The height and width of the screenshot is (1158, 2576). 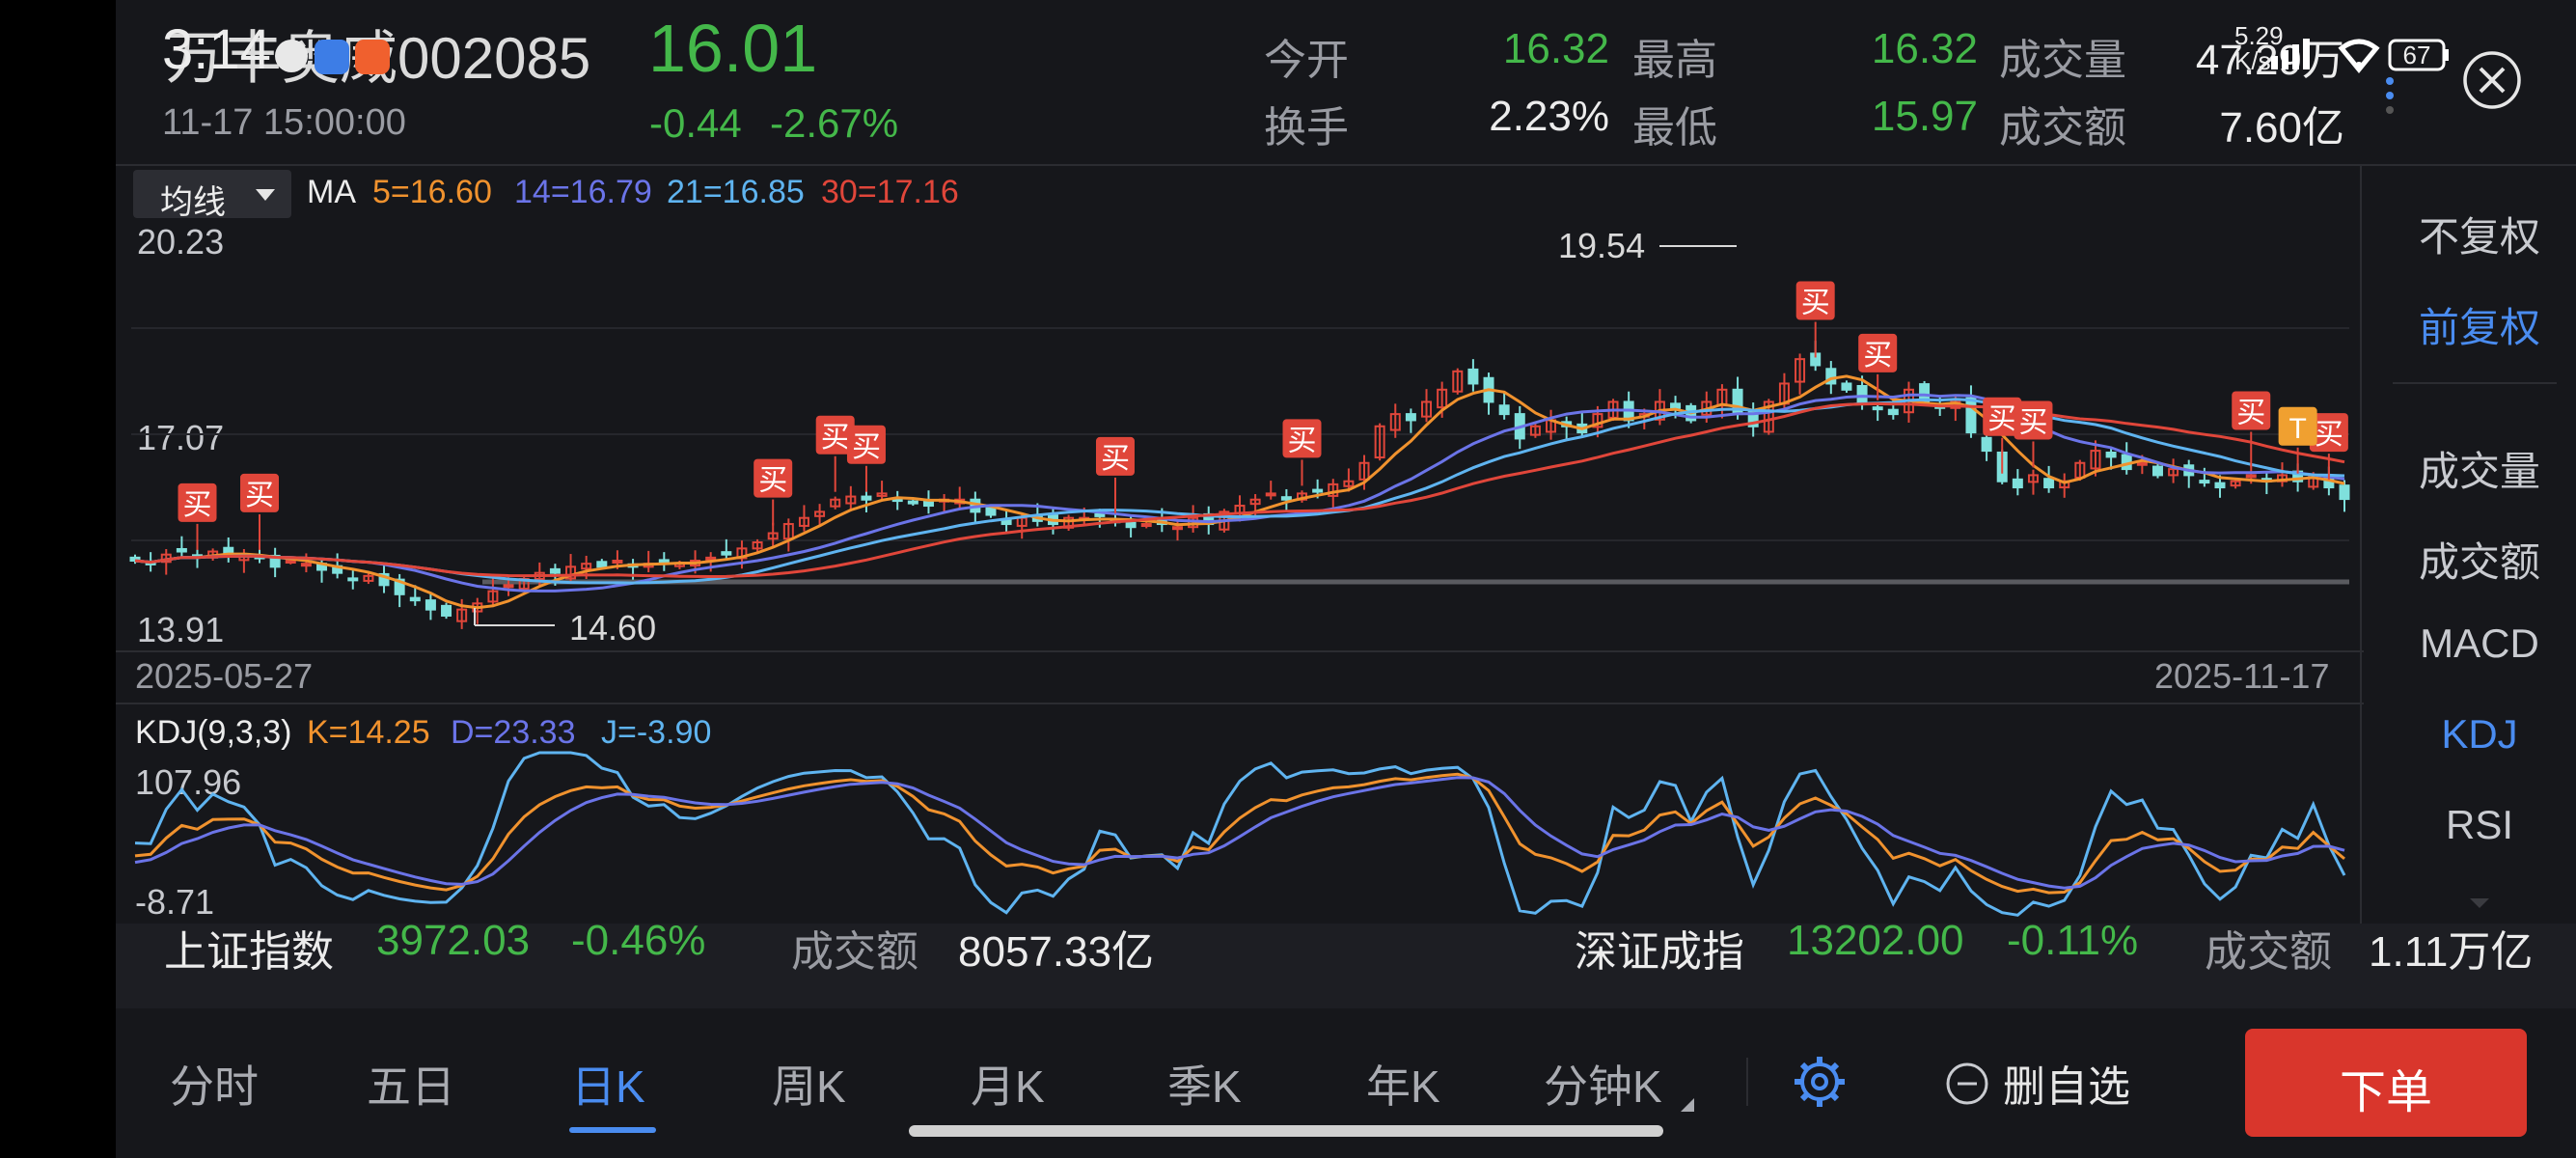 I want to click on close-button, so click(x=2492, y=80).